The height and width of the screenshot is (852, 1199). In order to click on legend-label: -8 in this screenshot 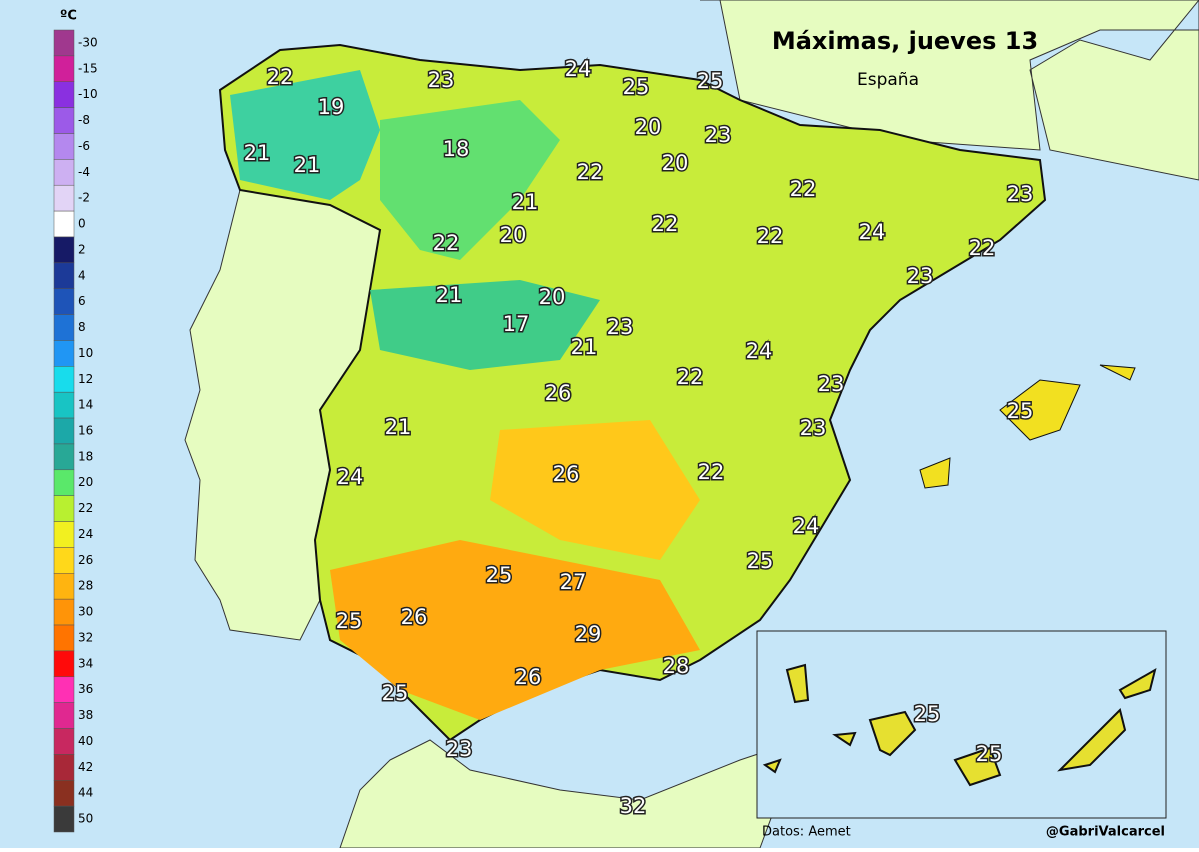, I will do `click(84, 120)`.